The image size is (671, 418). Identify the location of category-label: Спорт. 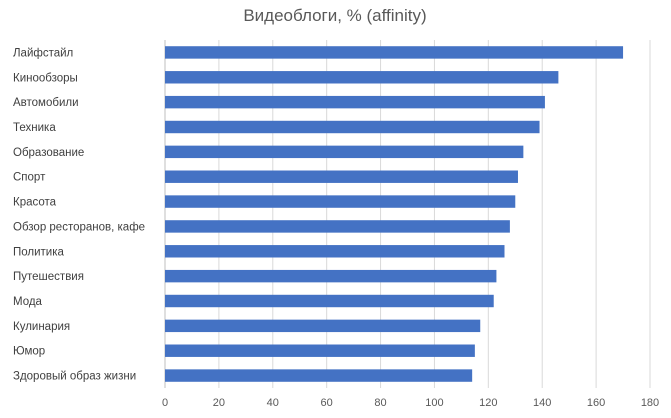
(29, 178).